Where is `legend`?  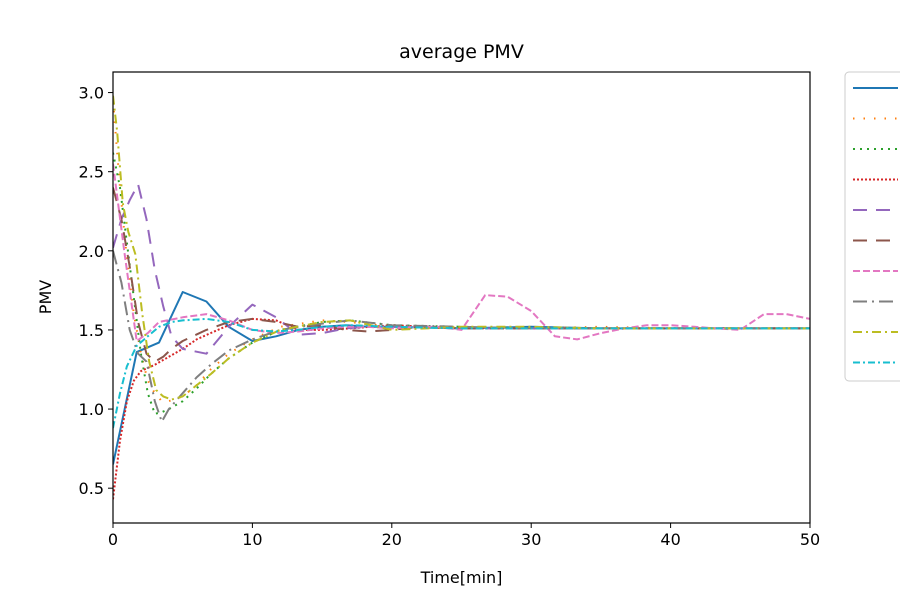 legend is located at coordinates (872, 226).